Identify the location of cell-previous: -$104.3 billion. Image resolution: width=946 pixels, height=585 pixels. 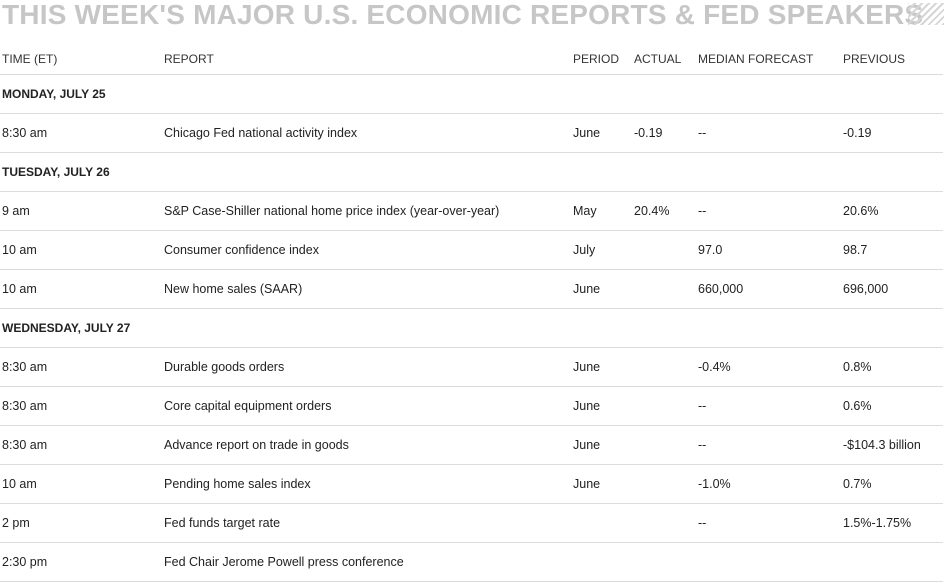
(892, 445).